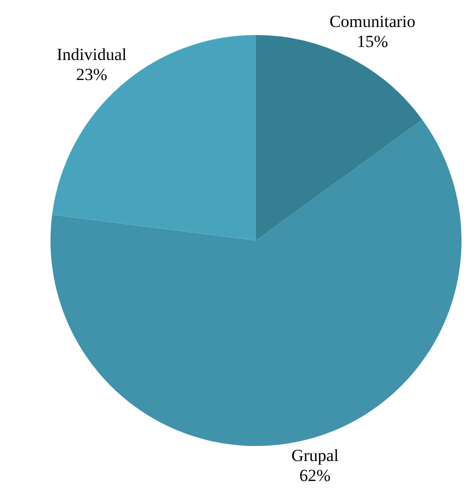  What do you see at coordinates (315, 476) in the screenshot?
I see `data-label: 62%` at bounding box center [315, 476].